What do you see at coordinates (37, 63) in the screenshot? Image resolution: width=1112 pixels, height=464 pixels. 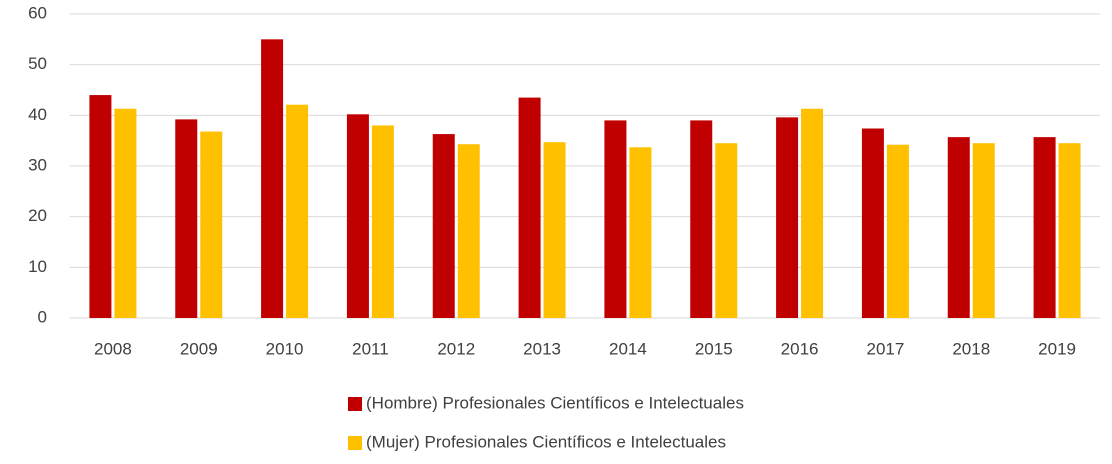 I see `y-tick-label: 50` at bounding box center [37, 63].